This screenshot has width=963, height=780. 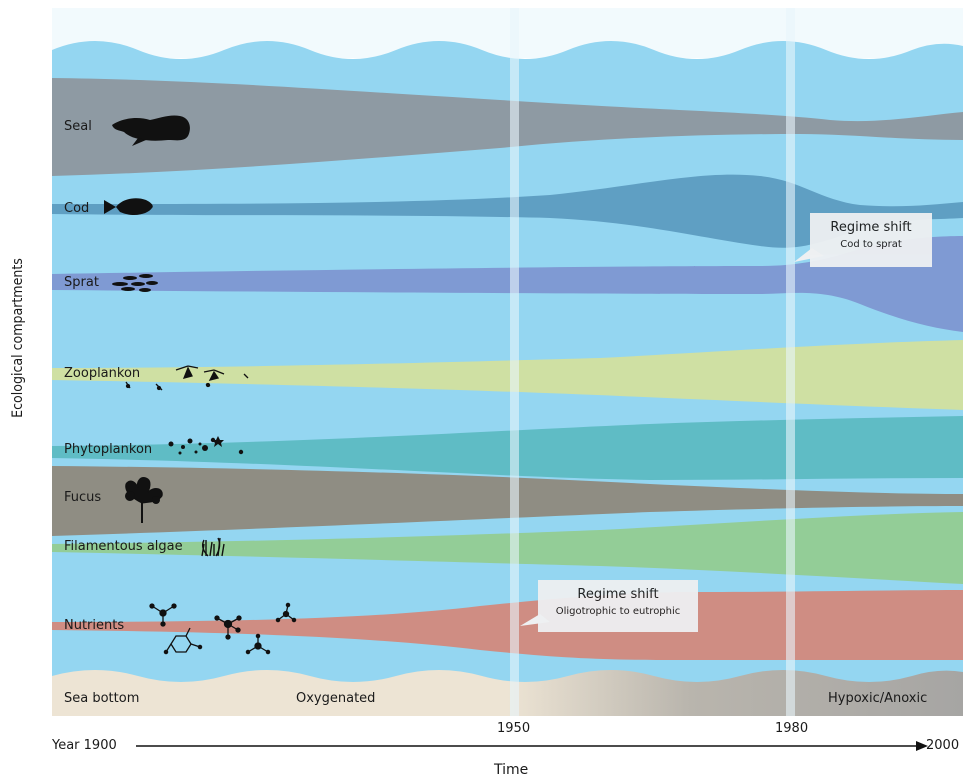 I want to click on label-fucus: Fucus, so click(x=83, y=497).